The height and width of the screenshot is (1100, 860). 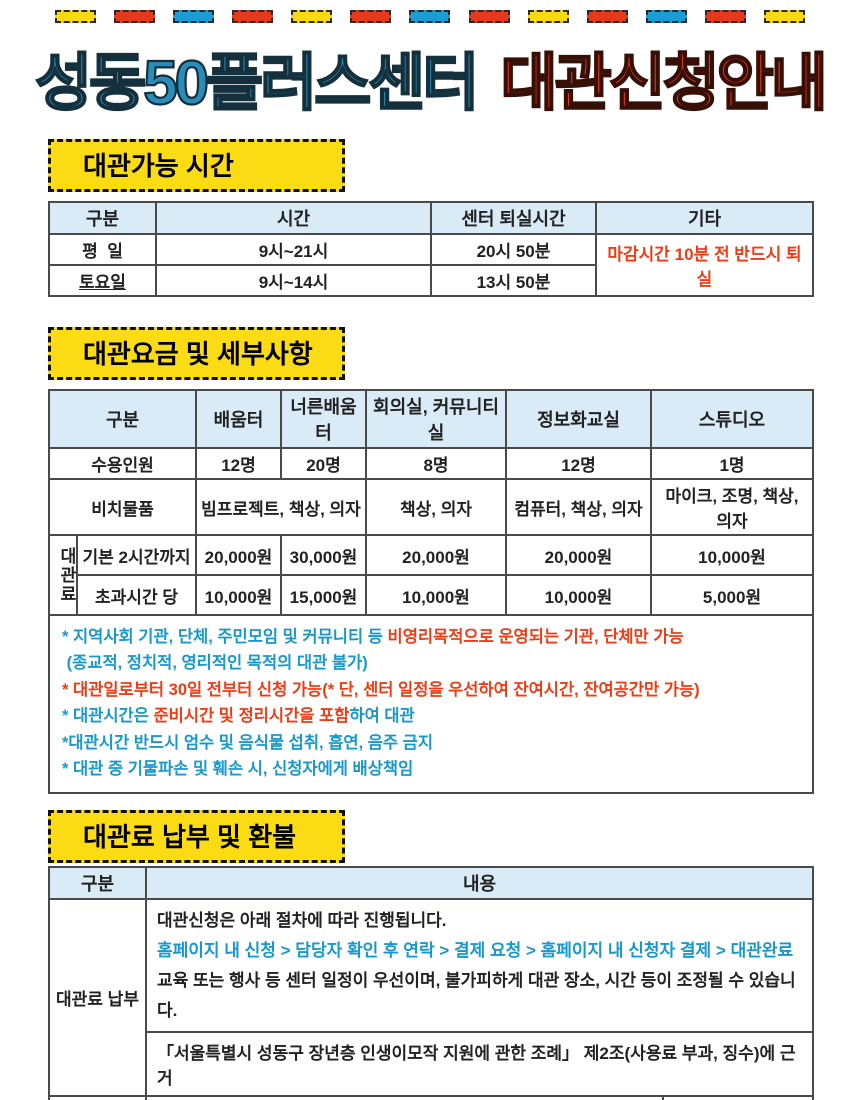 I want to click on weekday-label: 평 일, so click(x=102, y=249).